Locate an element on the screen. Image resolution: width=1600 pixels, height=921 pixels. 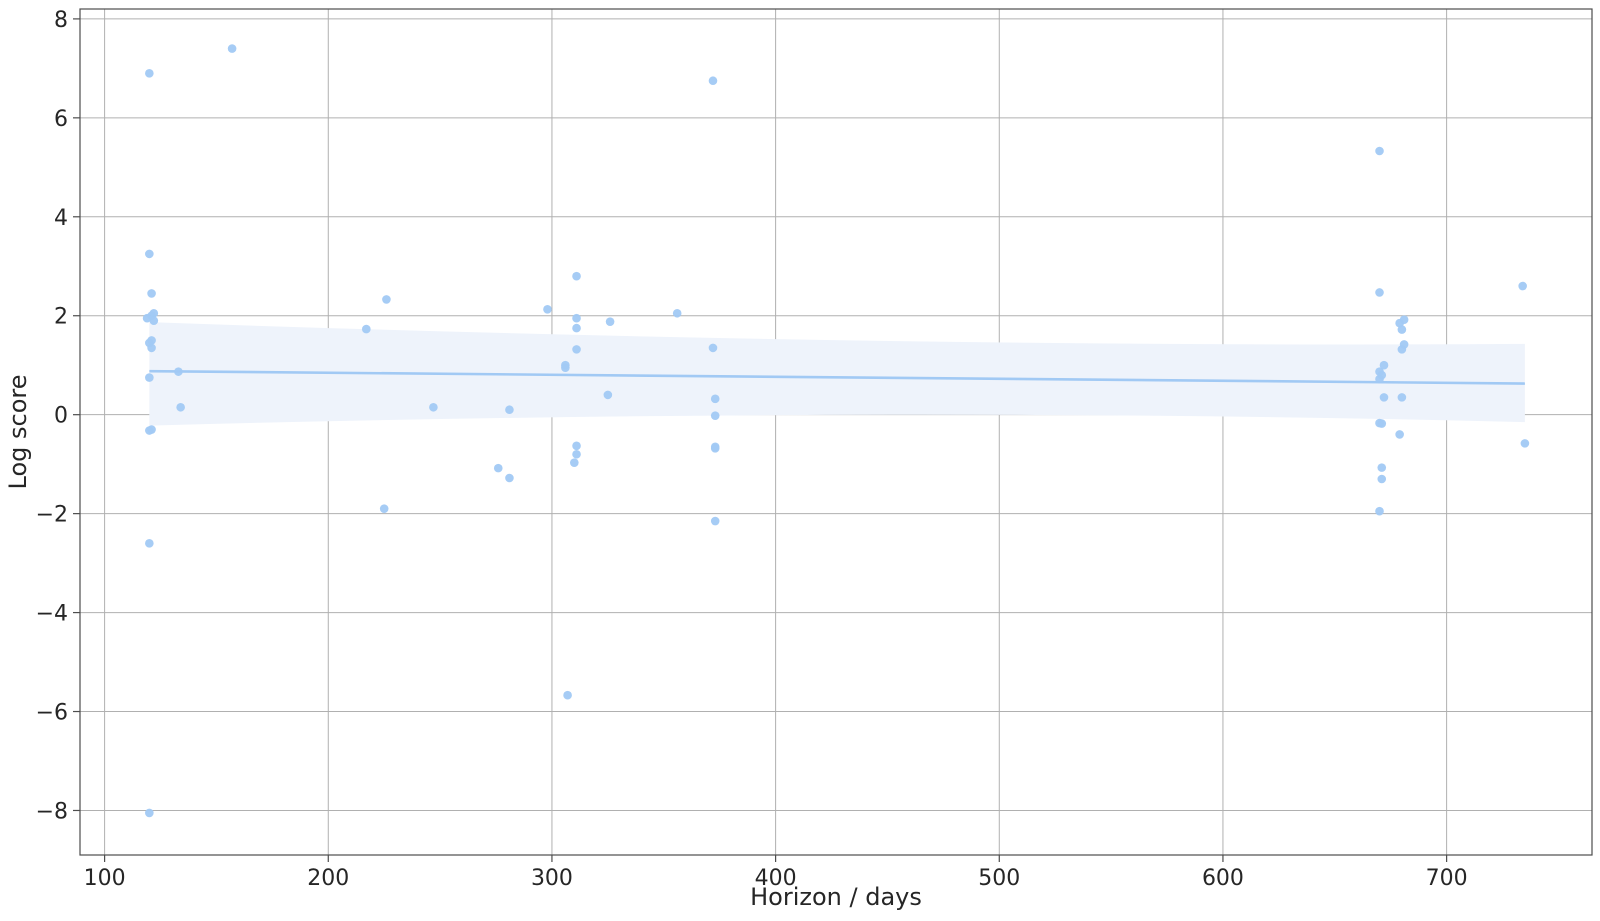
x-tick-label: 400 is located at coordinates (776, 878).